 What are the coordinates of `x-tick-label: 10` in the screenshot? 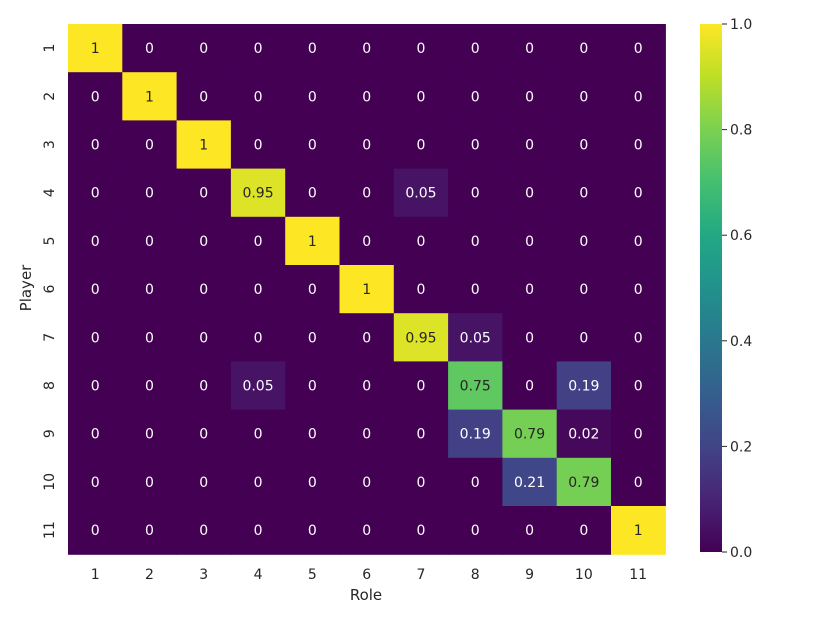 It's located at (584, 575).